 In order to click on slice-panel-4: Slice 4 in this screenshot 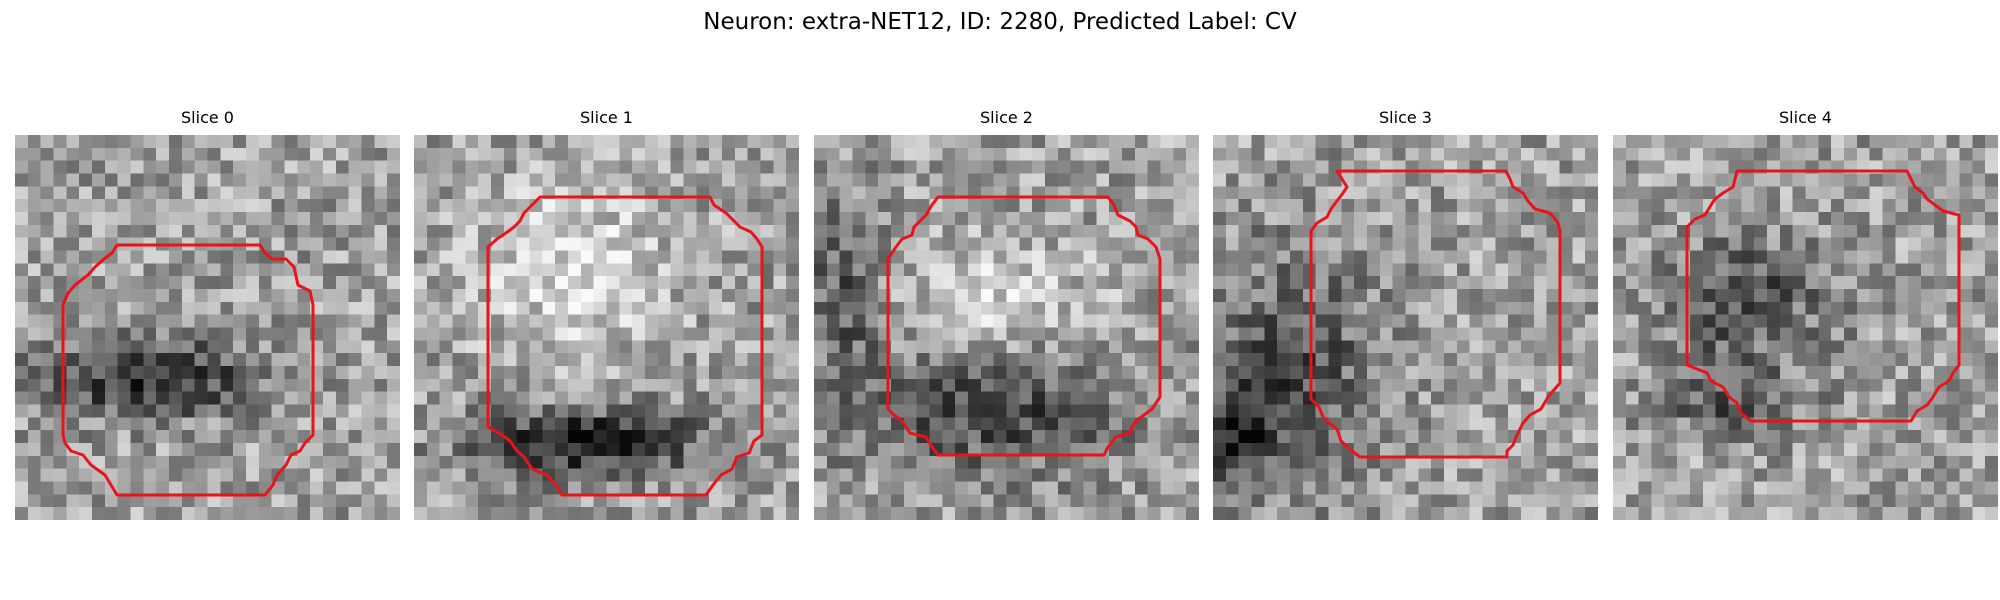, I will do `click(1805, 314)`.